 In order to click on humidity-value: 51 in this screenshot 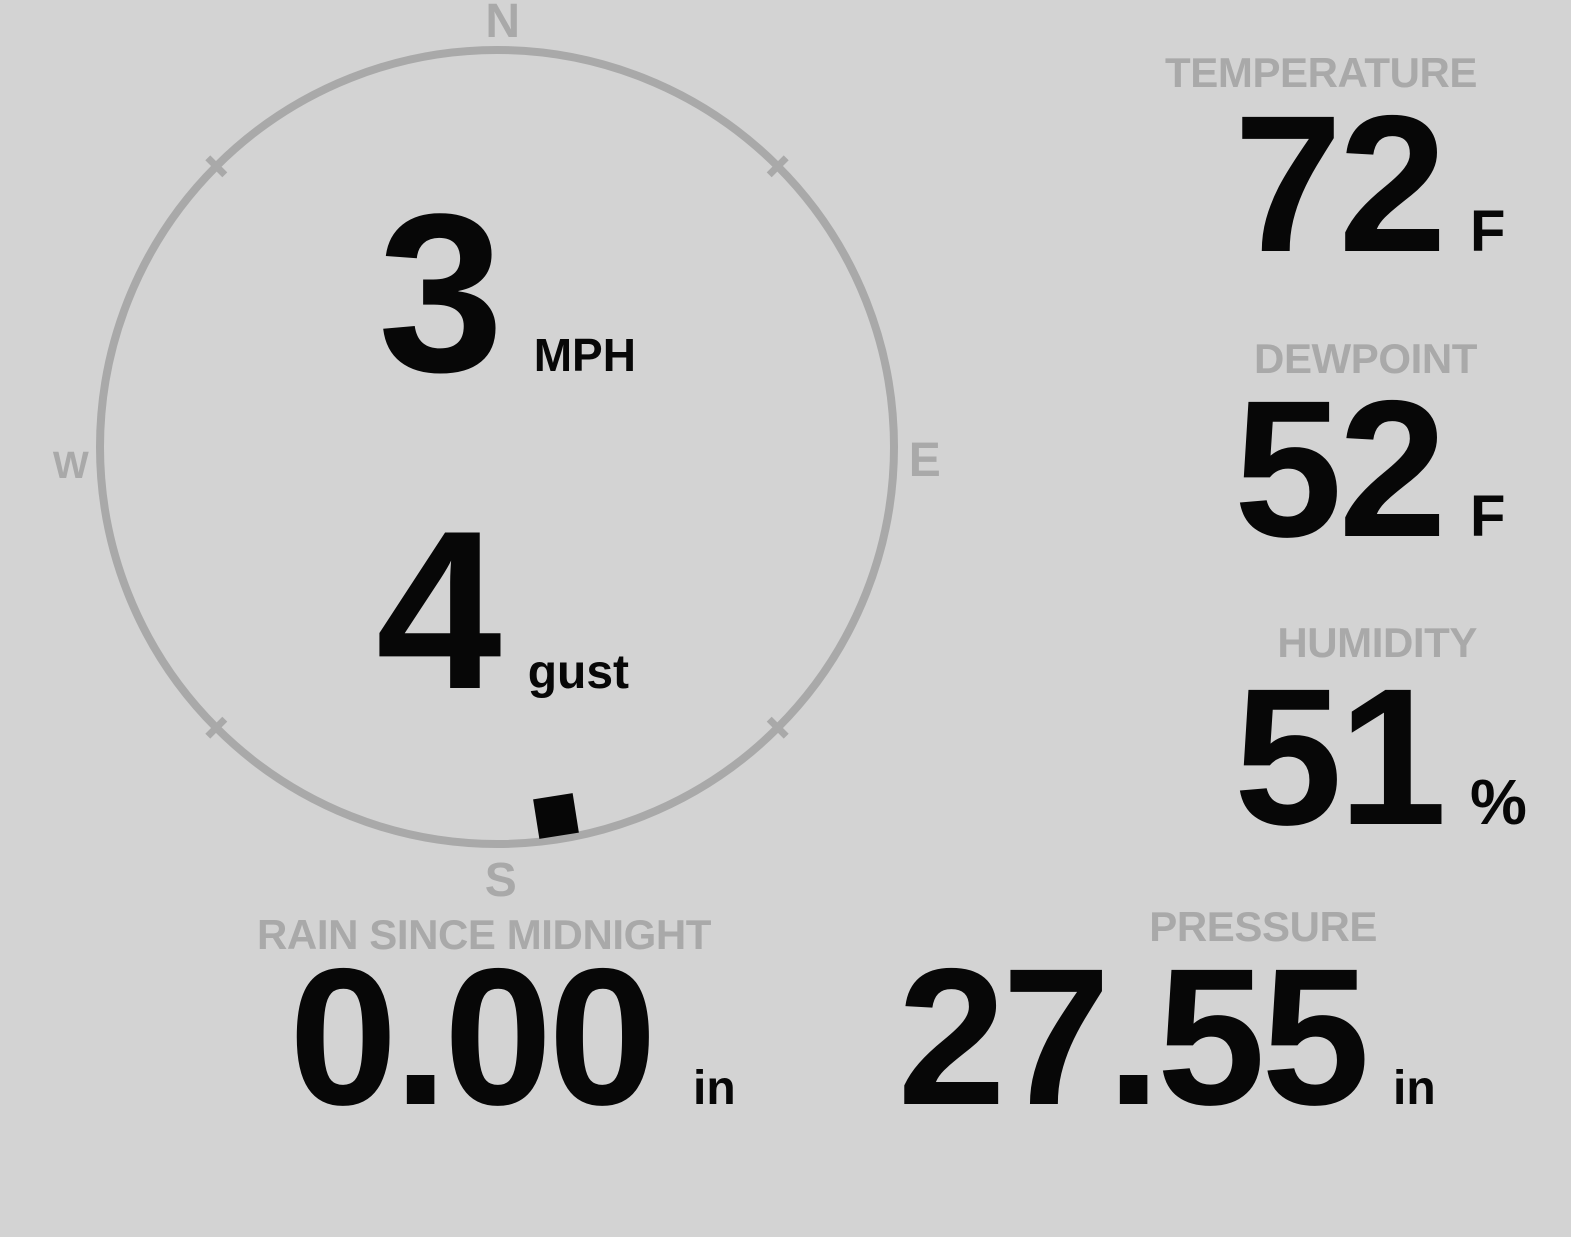, I will do `click(1340, 757)`.